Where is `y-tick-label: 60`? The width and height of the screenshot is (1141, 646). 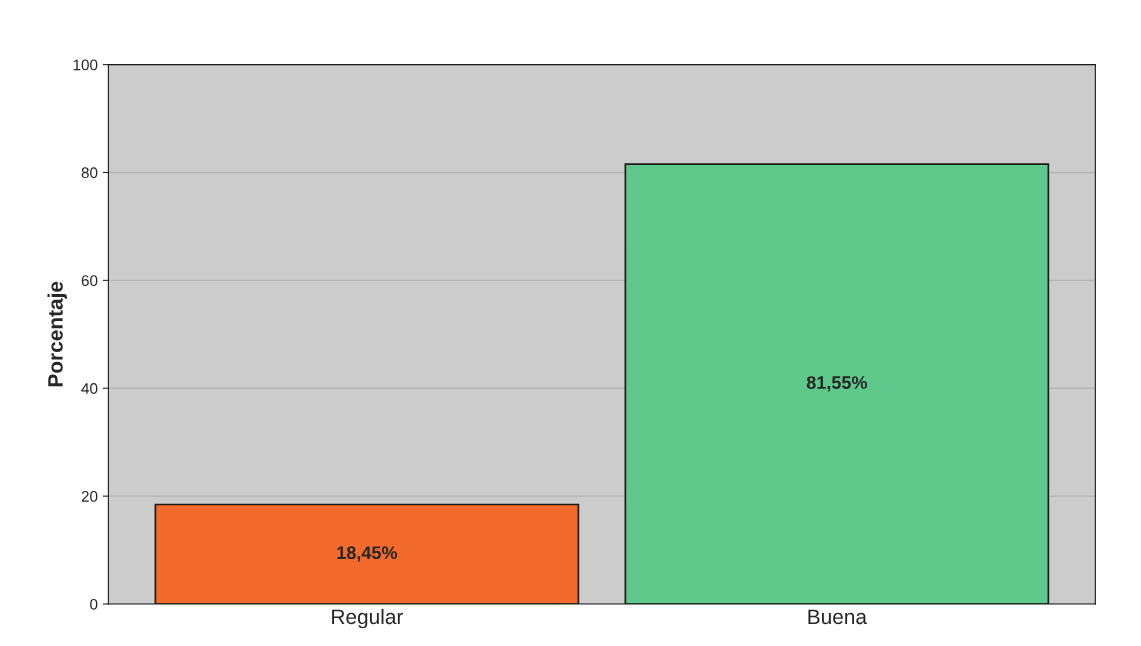 y-tick-label: 60 is located at coordinates (89, 281).